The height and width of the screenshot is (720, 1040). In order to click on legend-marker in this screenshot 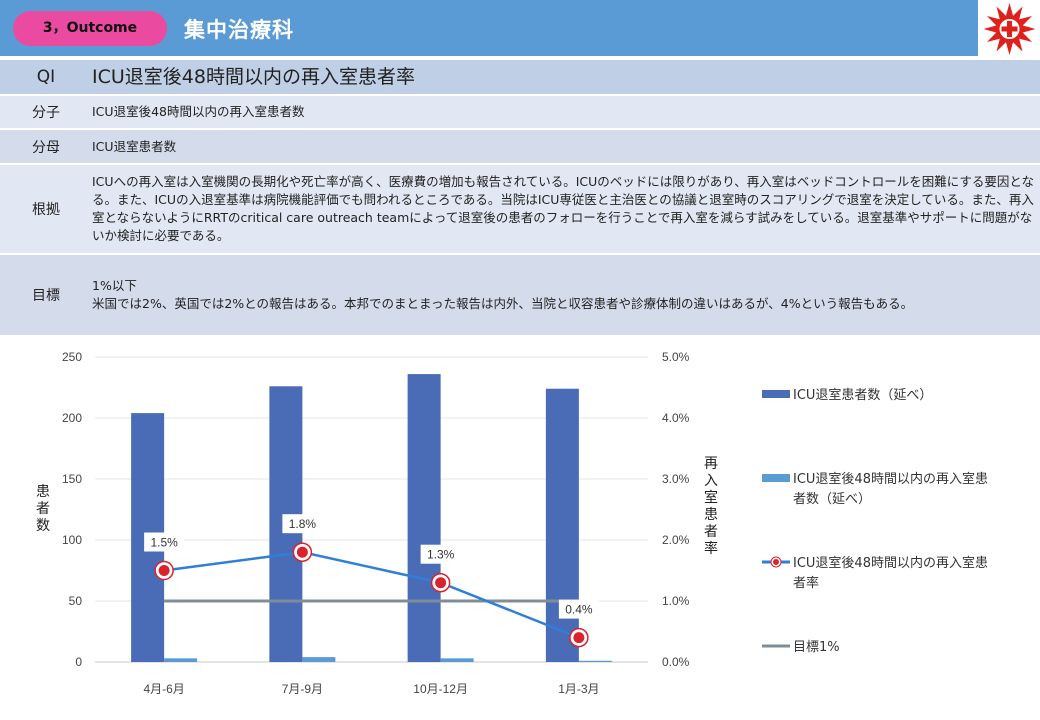, I will do `click(776, 562)`.